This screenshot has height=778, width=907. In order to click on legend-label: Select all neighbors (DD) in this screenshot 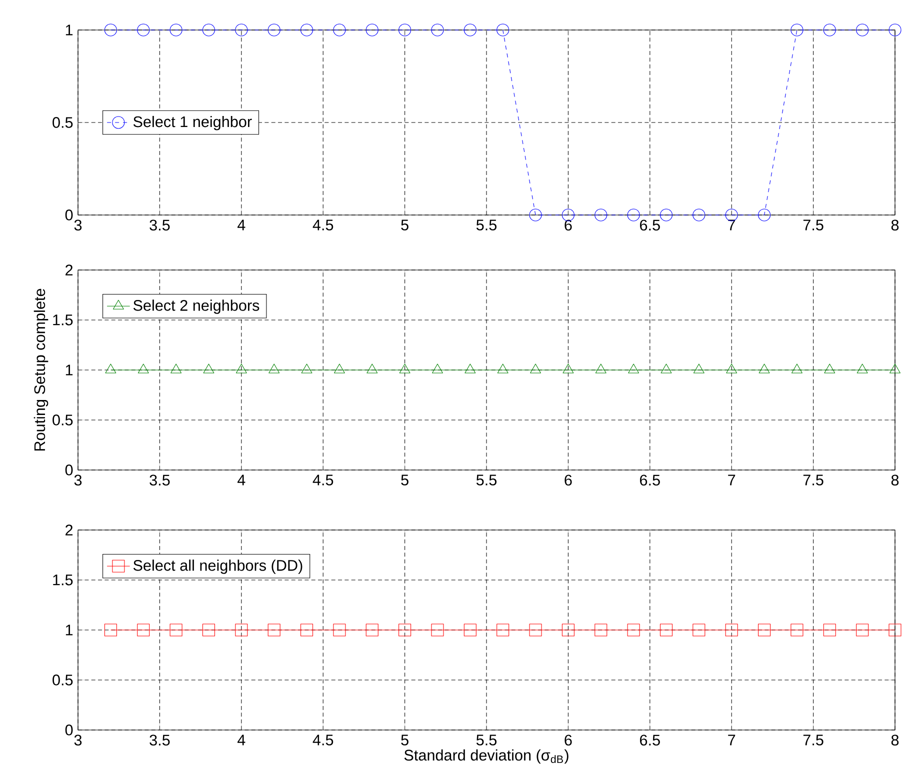, I will do `click(217, 567)`.